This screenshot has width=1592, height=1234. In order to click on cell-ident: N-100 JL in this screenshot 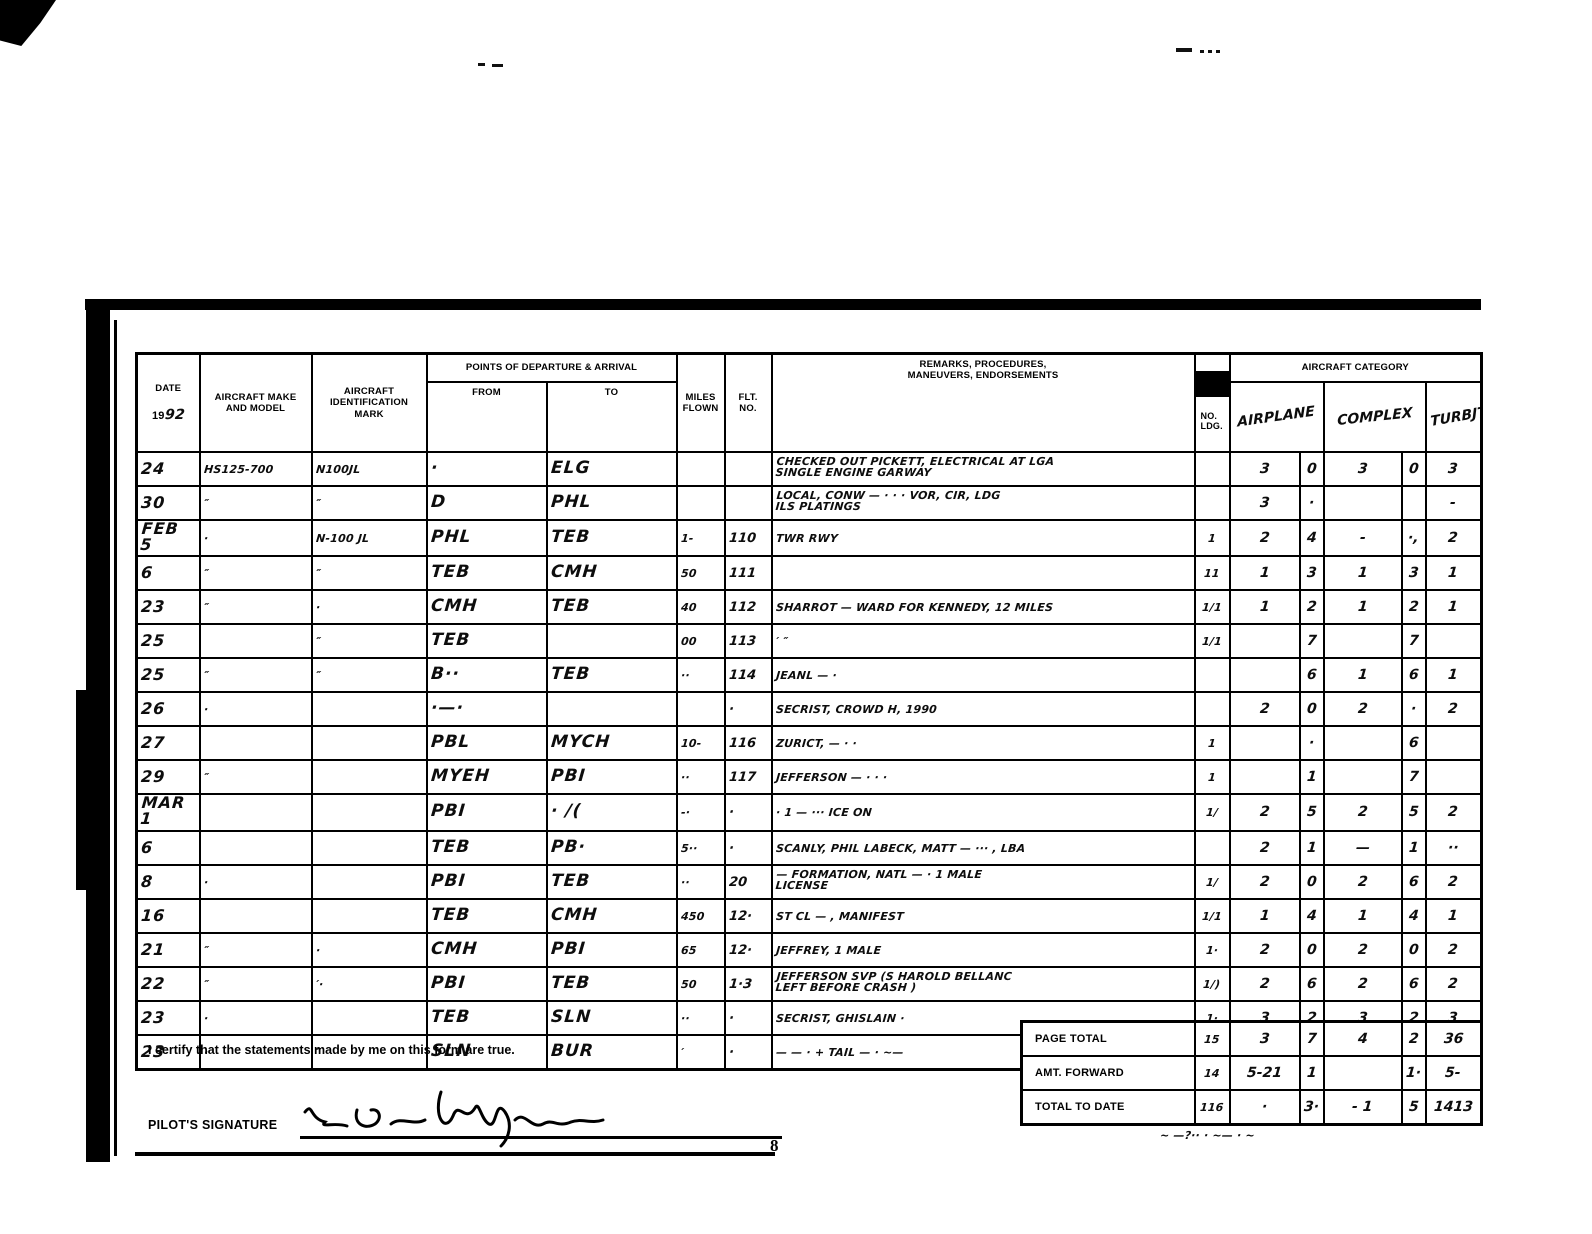, I will do `click(369, 538)`.